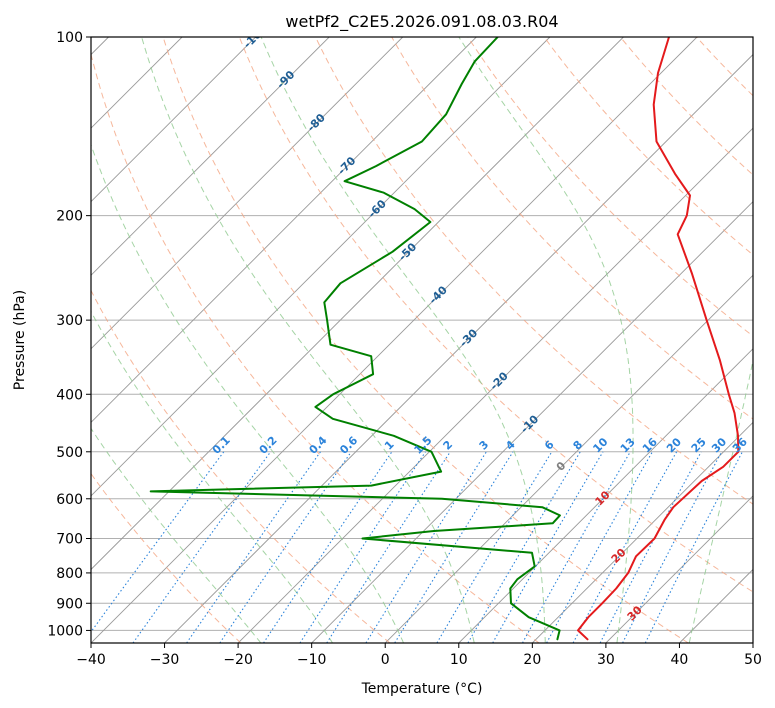 The height and width of the screenshot is (708, 775). Describe the element at coordinates (65, 631) in the screenshot. I see `y-tick-label: 1000` at that location.